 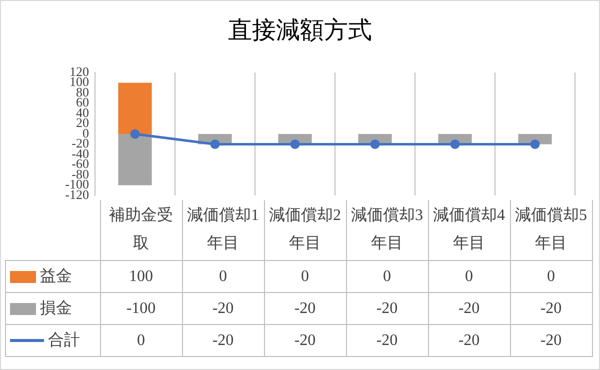 What do you see at coordinates (79, 71) in the screenshot?
I see `y-tick-label: 120` at bounding box center [79, 71].